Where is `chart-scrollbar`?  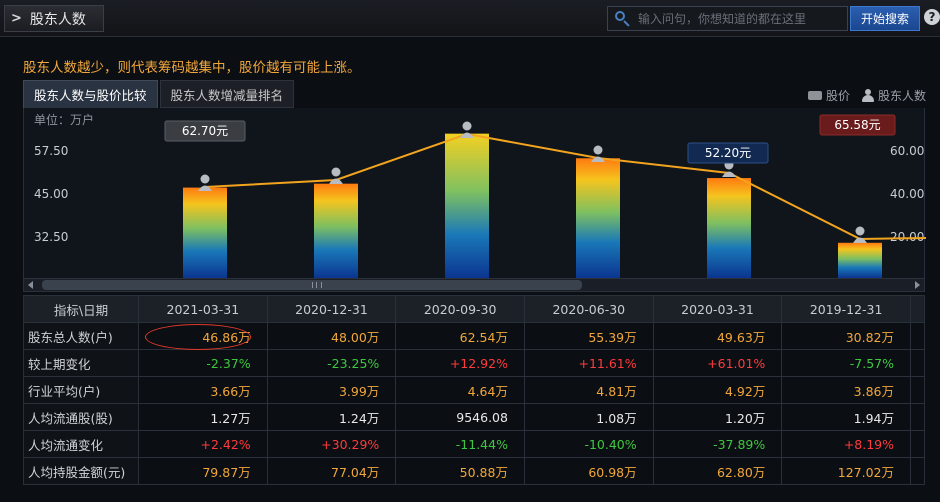 chart-scrollbar is located at coordinates (474, 285).